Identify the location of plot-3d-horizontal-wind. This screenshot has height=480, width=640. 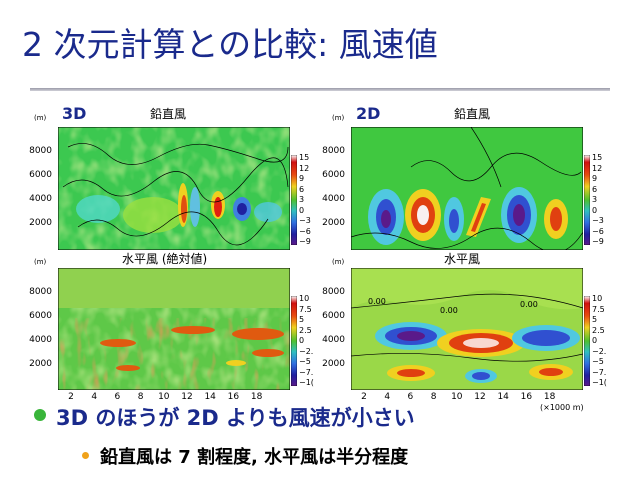
(174, 329).